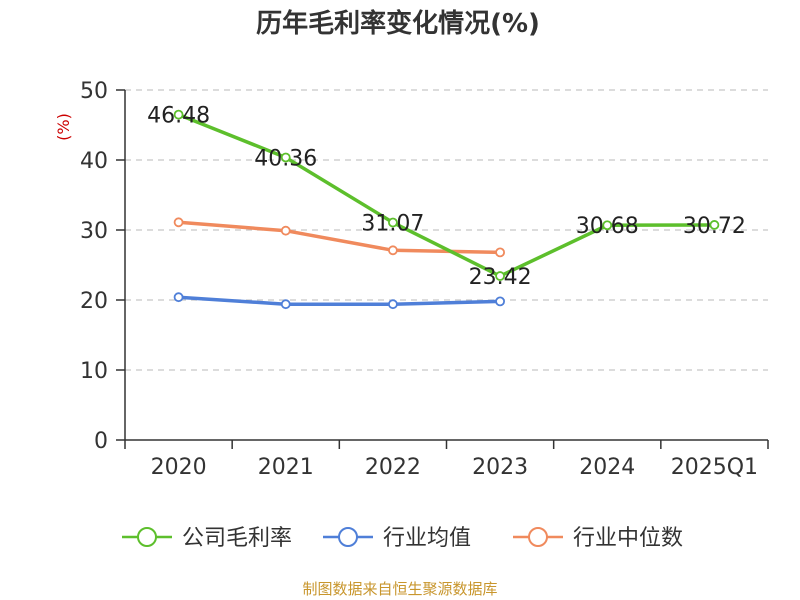  What do you see at coordinates (427, 538) in the screenshot?
I see `legend-label: 行业均值` at bounding box center [427, 538].